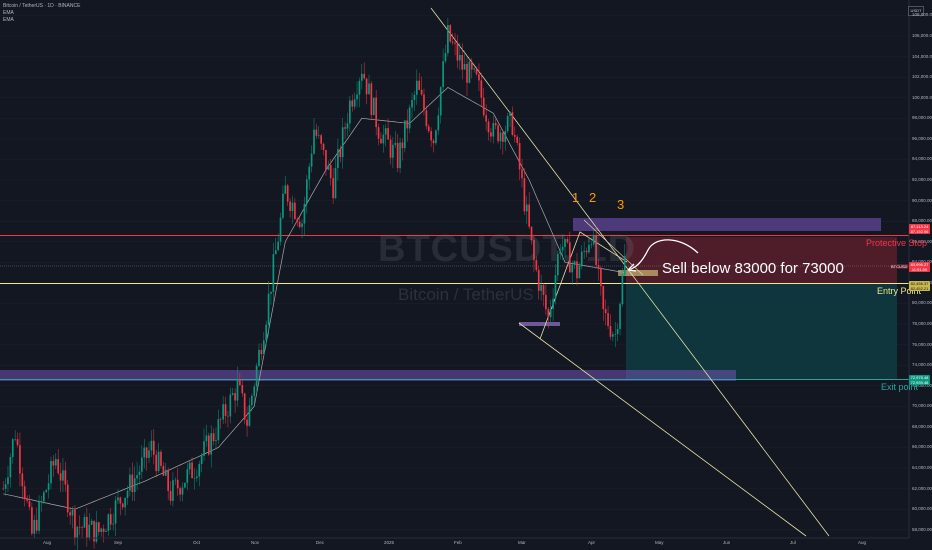 This screenshot has height=550, width=932. I want to click on current-price-tag: 83,996.27 11:51:59, so click(919, 267).